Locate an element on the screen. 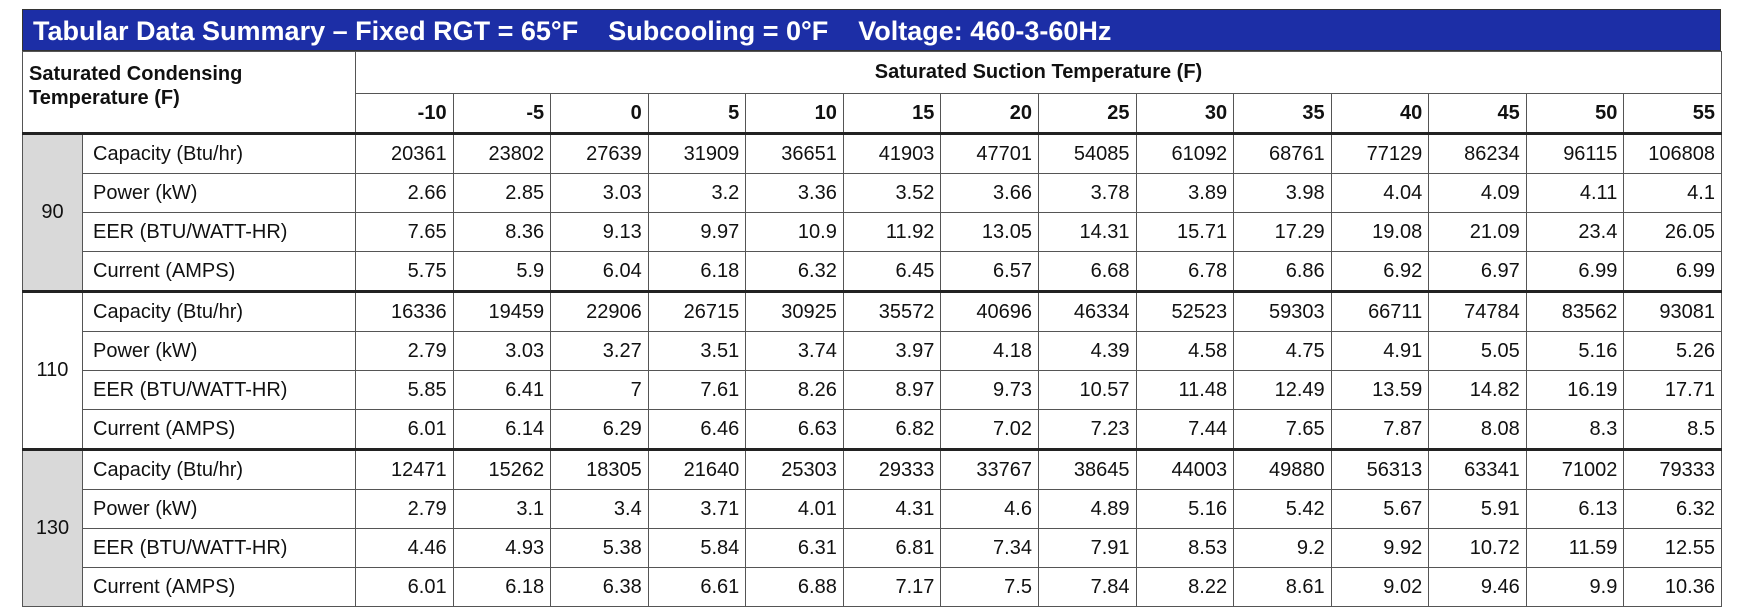  value-cell: 3.2 is located at coordinates (697, 193).